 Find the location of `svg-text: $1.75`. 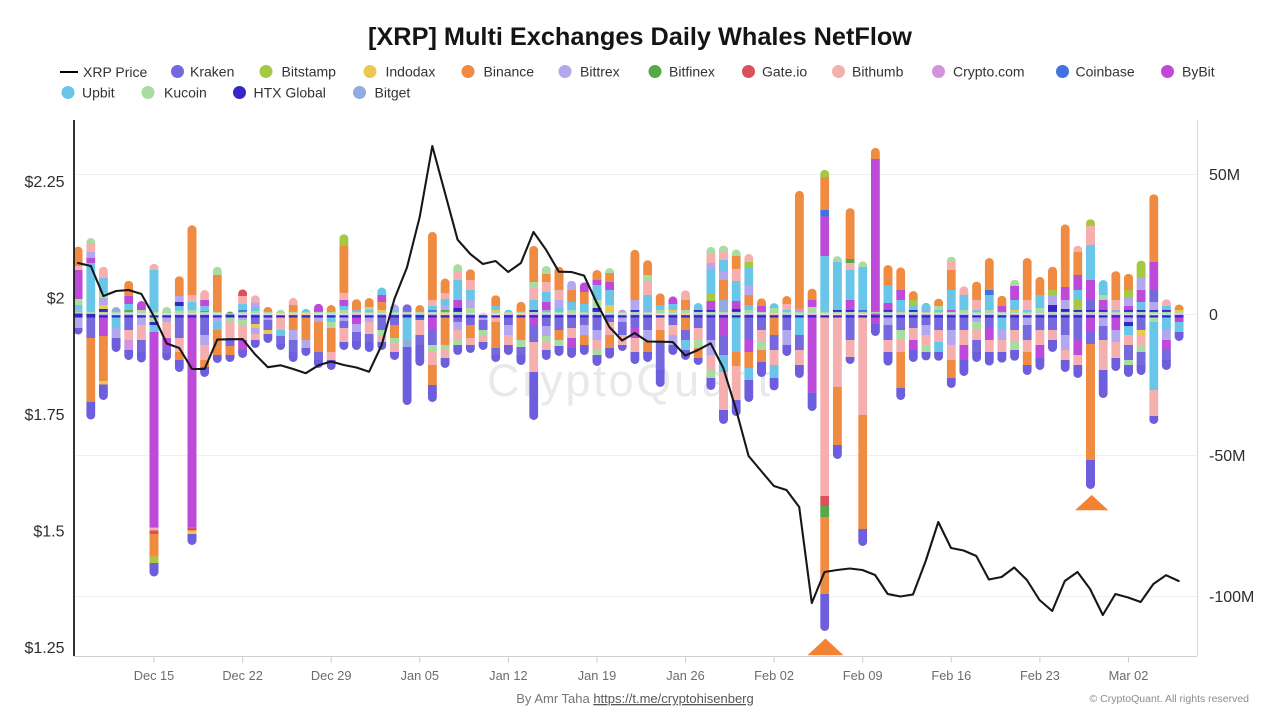

svg-text: $1.75 is located at coordinates (44, 415).